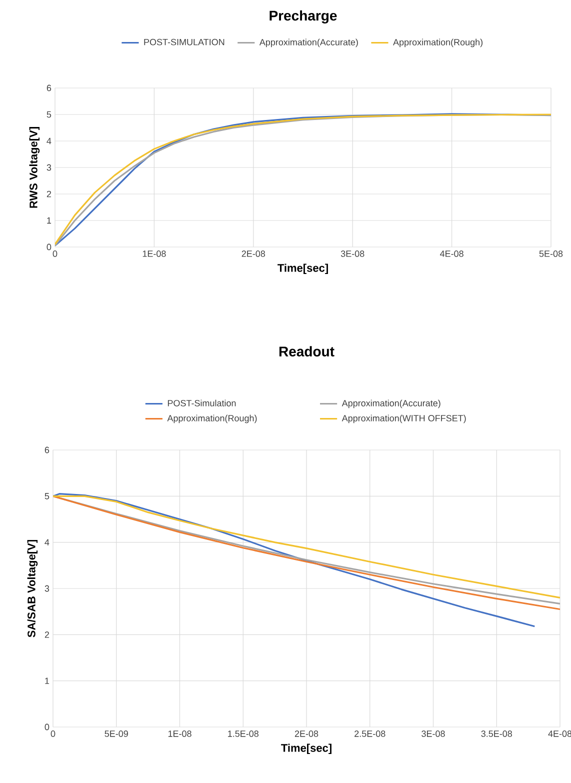 This screenshot has height=783, width=571. Describe the element at coordinates (184, 42) in the screenshot. I see `legend-label: POST-SIMULATION` at that location.